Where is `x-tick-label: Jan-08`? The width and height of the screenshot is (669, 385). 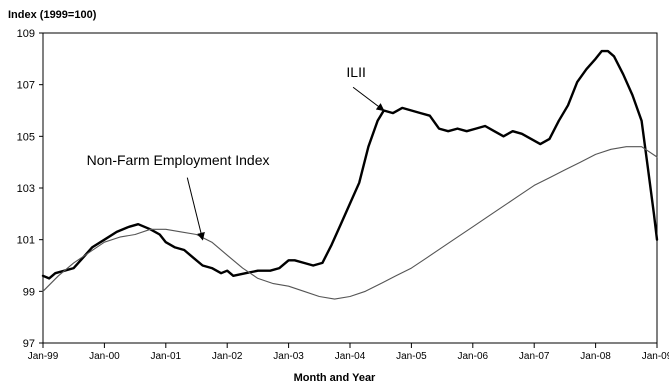
x-tick-label: Jan-08 is located at coordinates (595, 356).